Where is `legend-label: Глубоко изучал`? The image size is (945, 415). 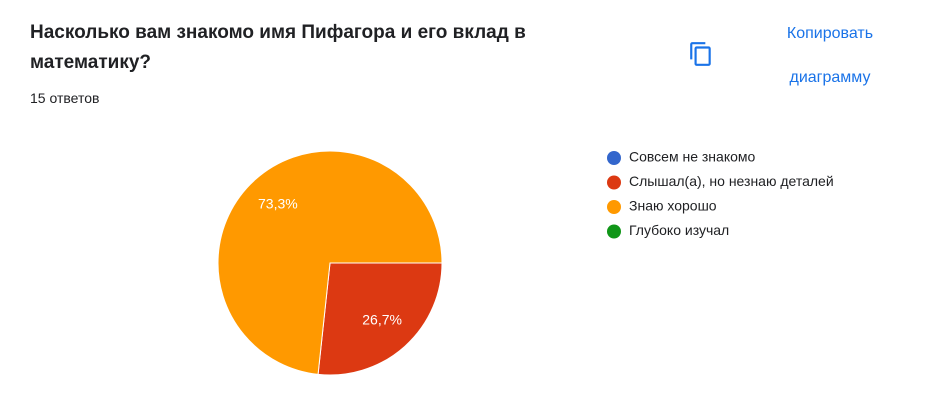
legend-label: Глубоко изучал is located at coordinates (679, 230).